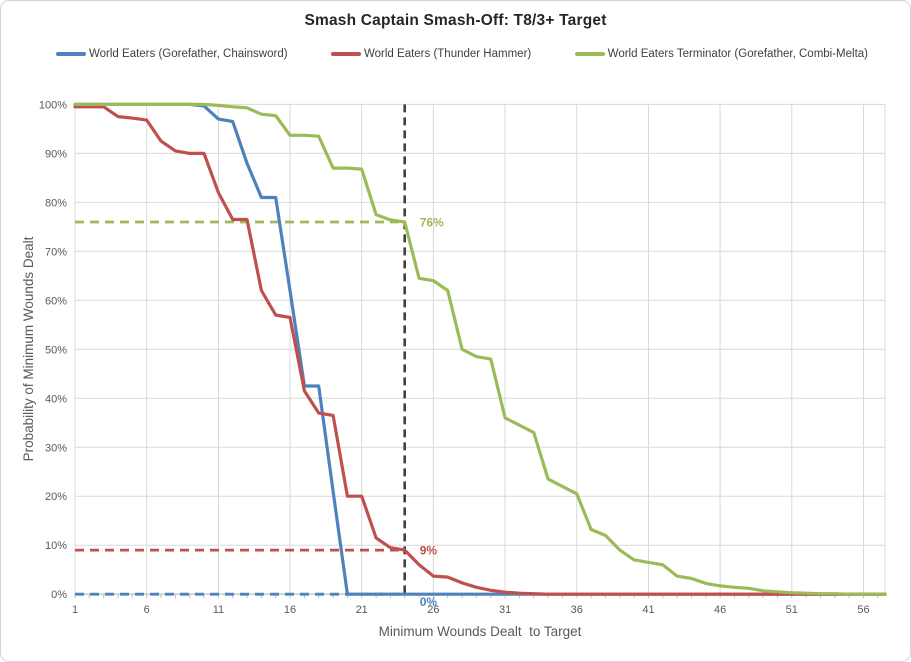 The image size is (911, 662). I want to click on x-axis-title: Minimum Wounds Dealt to Target, so click(480, 631).